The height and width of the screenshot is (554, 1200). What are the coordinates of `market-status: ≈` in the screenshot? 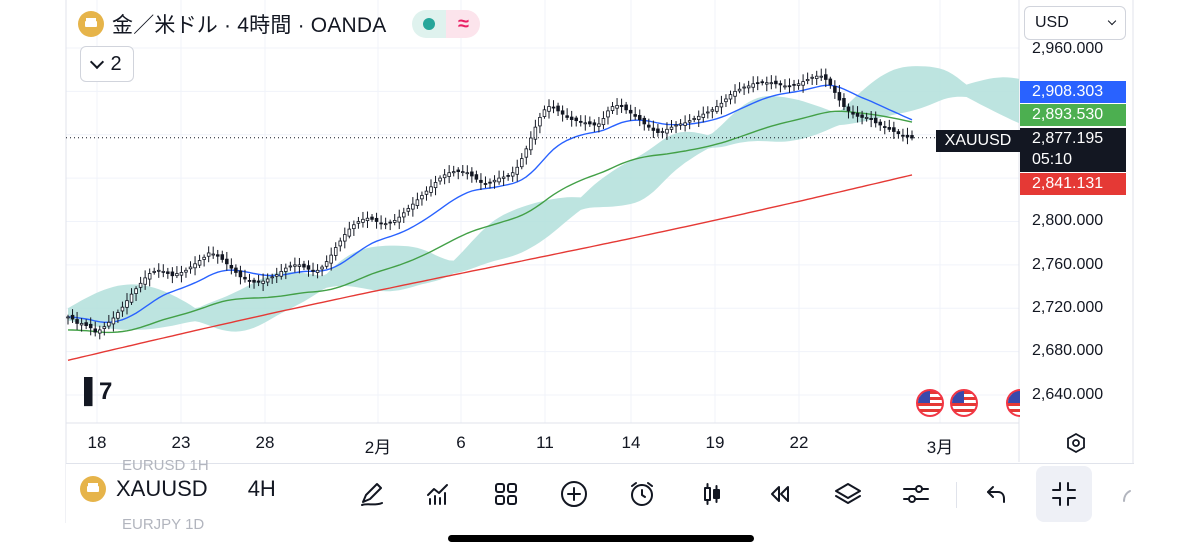 It's located at (446, 24).